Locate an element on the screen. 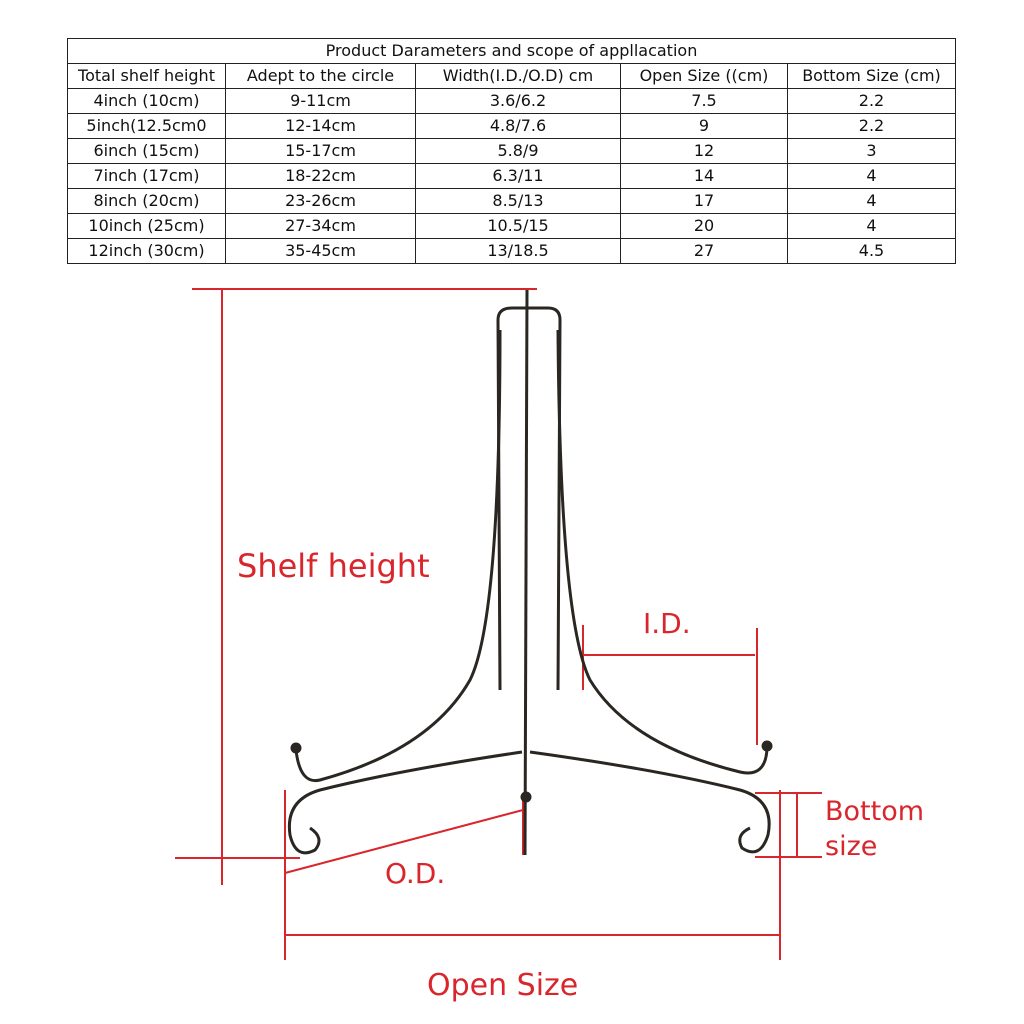 The image size is (1024, 1024). table-row: 4inch (10cm) 9-11cm 3.6/6.2 7.5 2.2 is located at coordinates (511, 101).